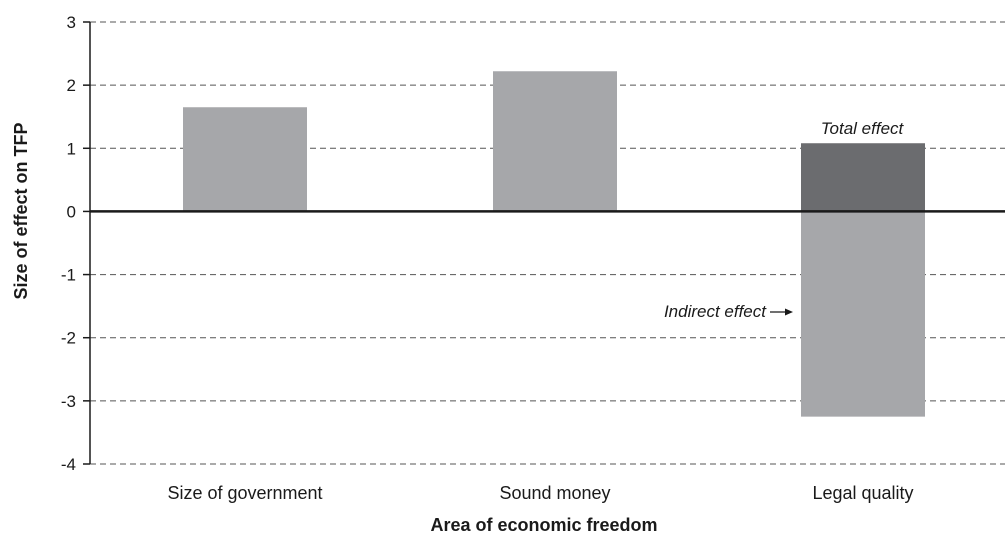 This screenshot has width=1005, height=549. Describe the element at coordinates (68, 401) in the screenshot. I see `y-tick-label: -3` at that location.